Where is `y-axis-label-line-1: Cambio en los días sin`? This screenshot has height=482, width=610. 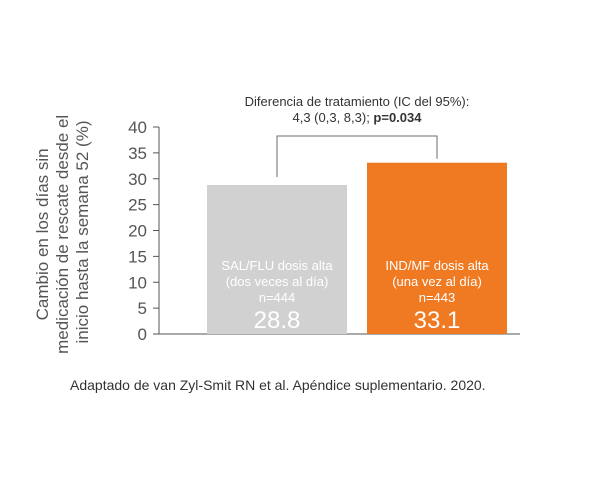 y-axis-label-line-1: Cambio en los días sin is located at coordinates (42, 234).